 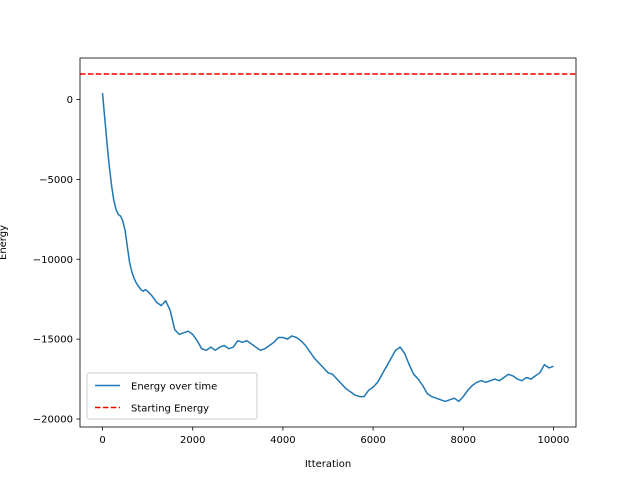 What do you see at coordinates (102, 440) in the screenshot?
I see `x-tick-label: 0` at bounding box center [102, 440].